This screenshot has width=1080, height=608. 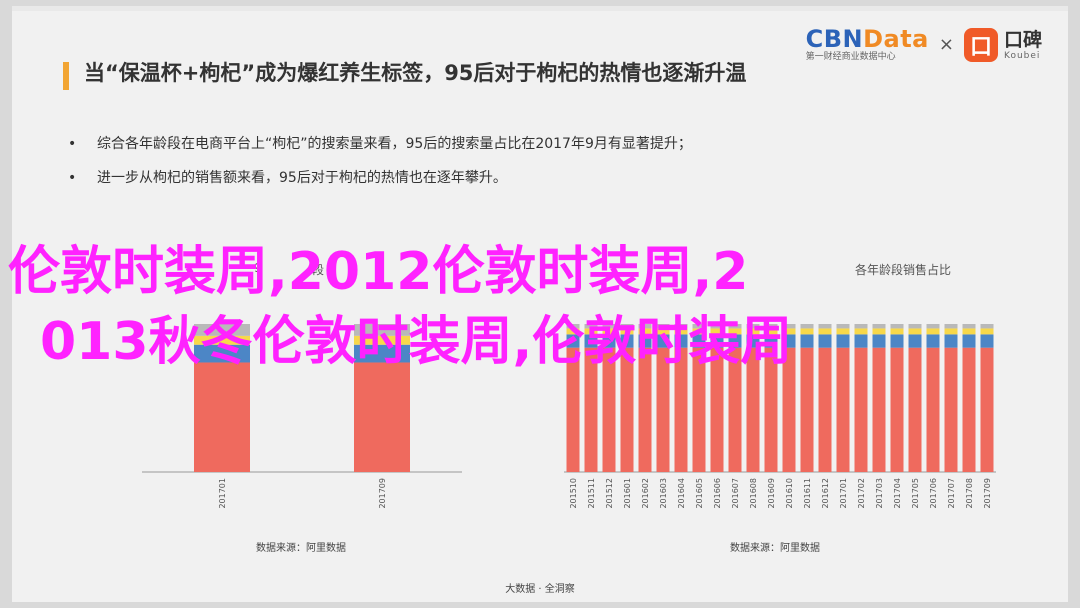 What do you see at coordinates (318, 270) in the screenshot?
I see `left-chart-title-fragment-2: 段` at bounding box center [318, 270].